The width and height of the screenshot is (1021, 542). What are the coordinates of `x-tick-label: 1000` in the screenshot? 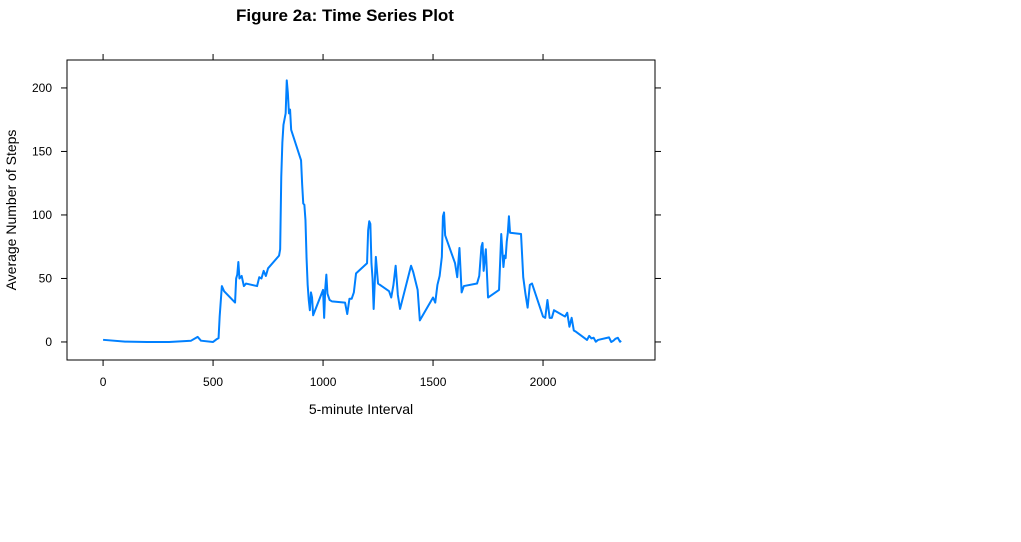 It's located at (323, 382).